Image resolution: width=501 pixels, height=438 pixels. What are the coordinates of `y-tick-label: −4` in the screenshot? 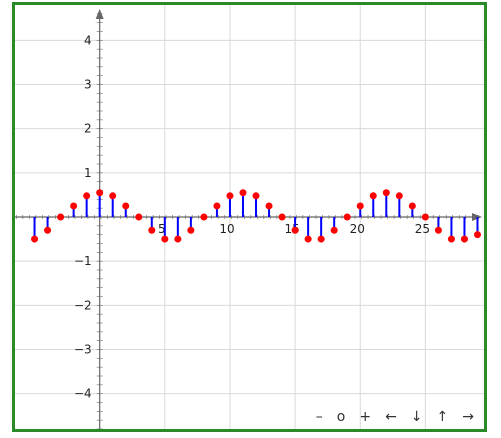 It's located at (83, 394).